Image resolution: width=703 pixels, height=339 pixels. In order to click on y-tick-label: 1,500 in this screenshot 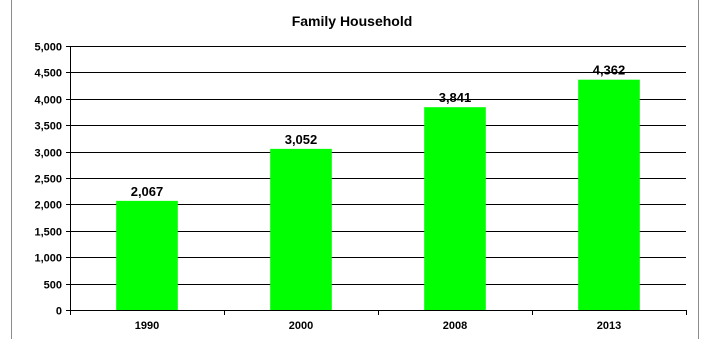, I will do `click(48, 233)`.